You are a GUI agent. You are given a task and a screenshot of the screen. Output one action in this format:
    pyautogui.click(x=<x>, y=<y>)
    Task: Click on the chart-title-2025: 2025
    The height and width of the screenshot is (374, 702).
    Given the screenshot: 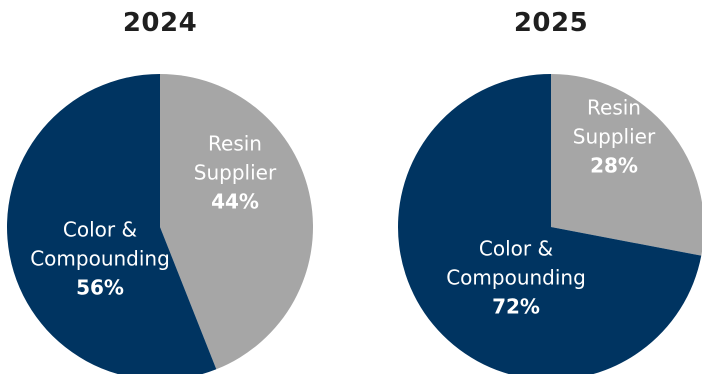 What is the action you would take?
    pyautogui.click(x=551, y=23)
    